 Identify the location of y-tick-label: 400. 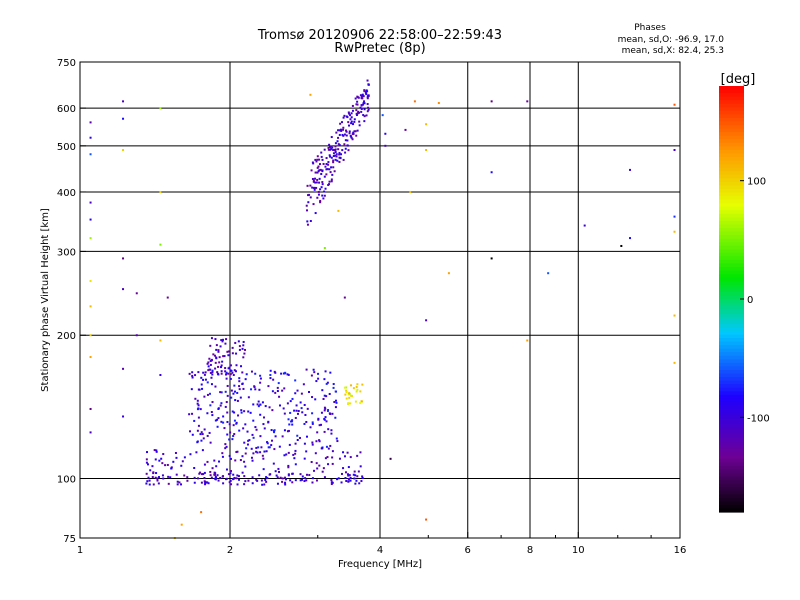
(66, 193).